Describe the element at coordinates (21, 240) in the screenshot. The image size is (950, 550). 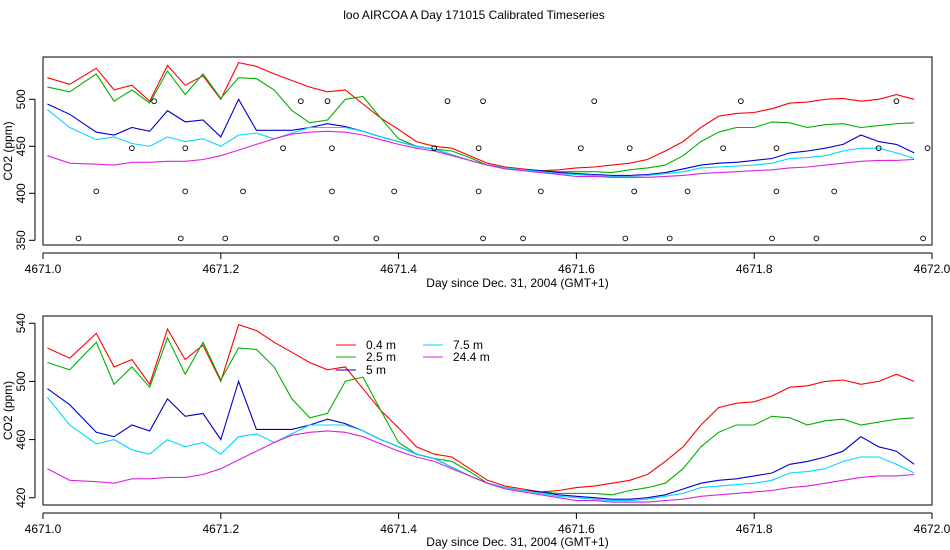
I see `y-tick-label: 350` at that location.